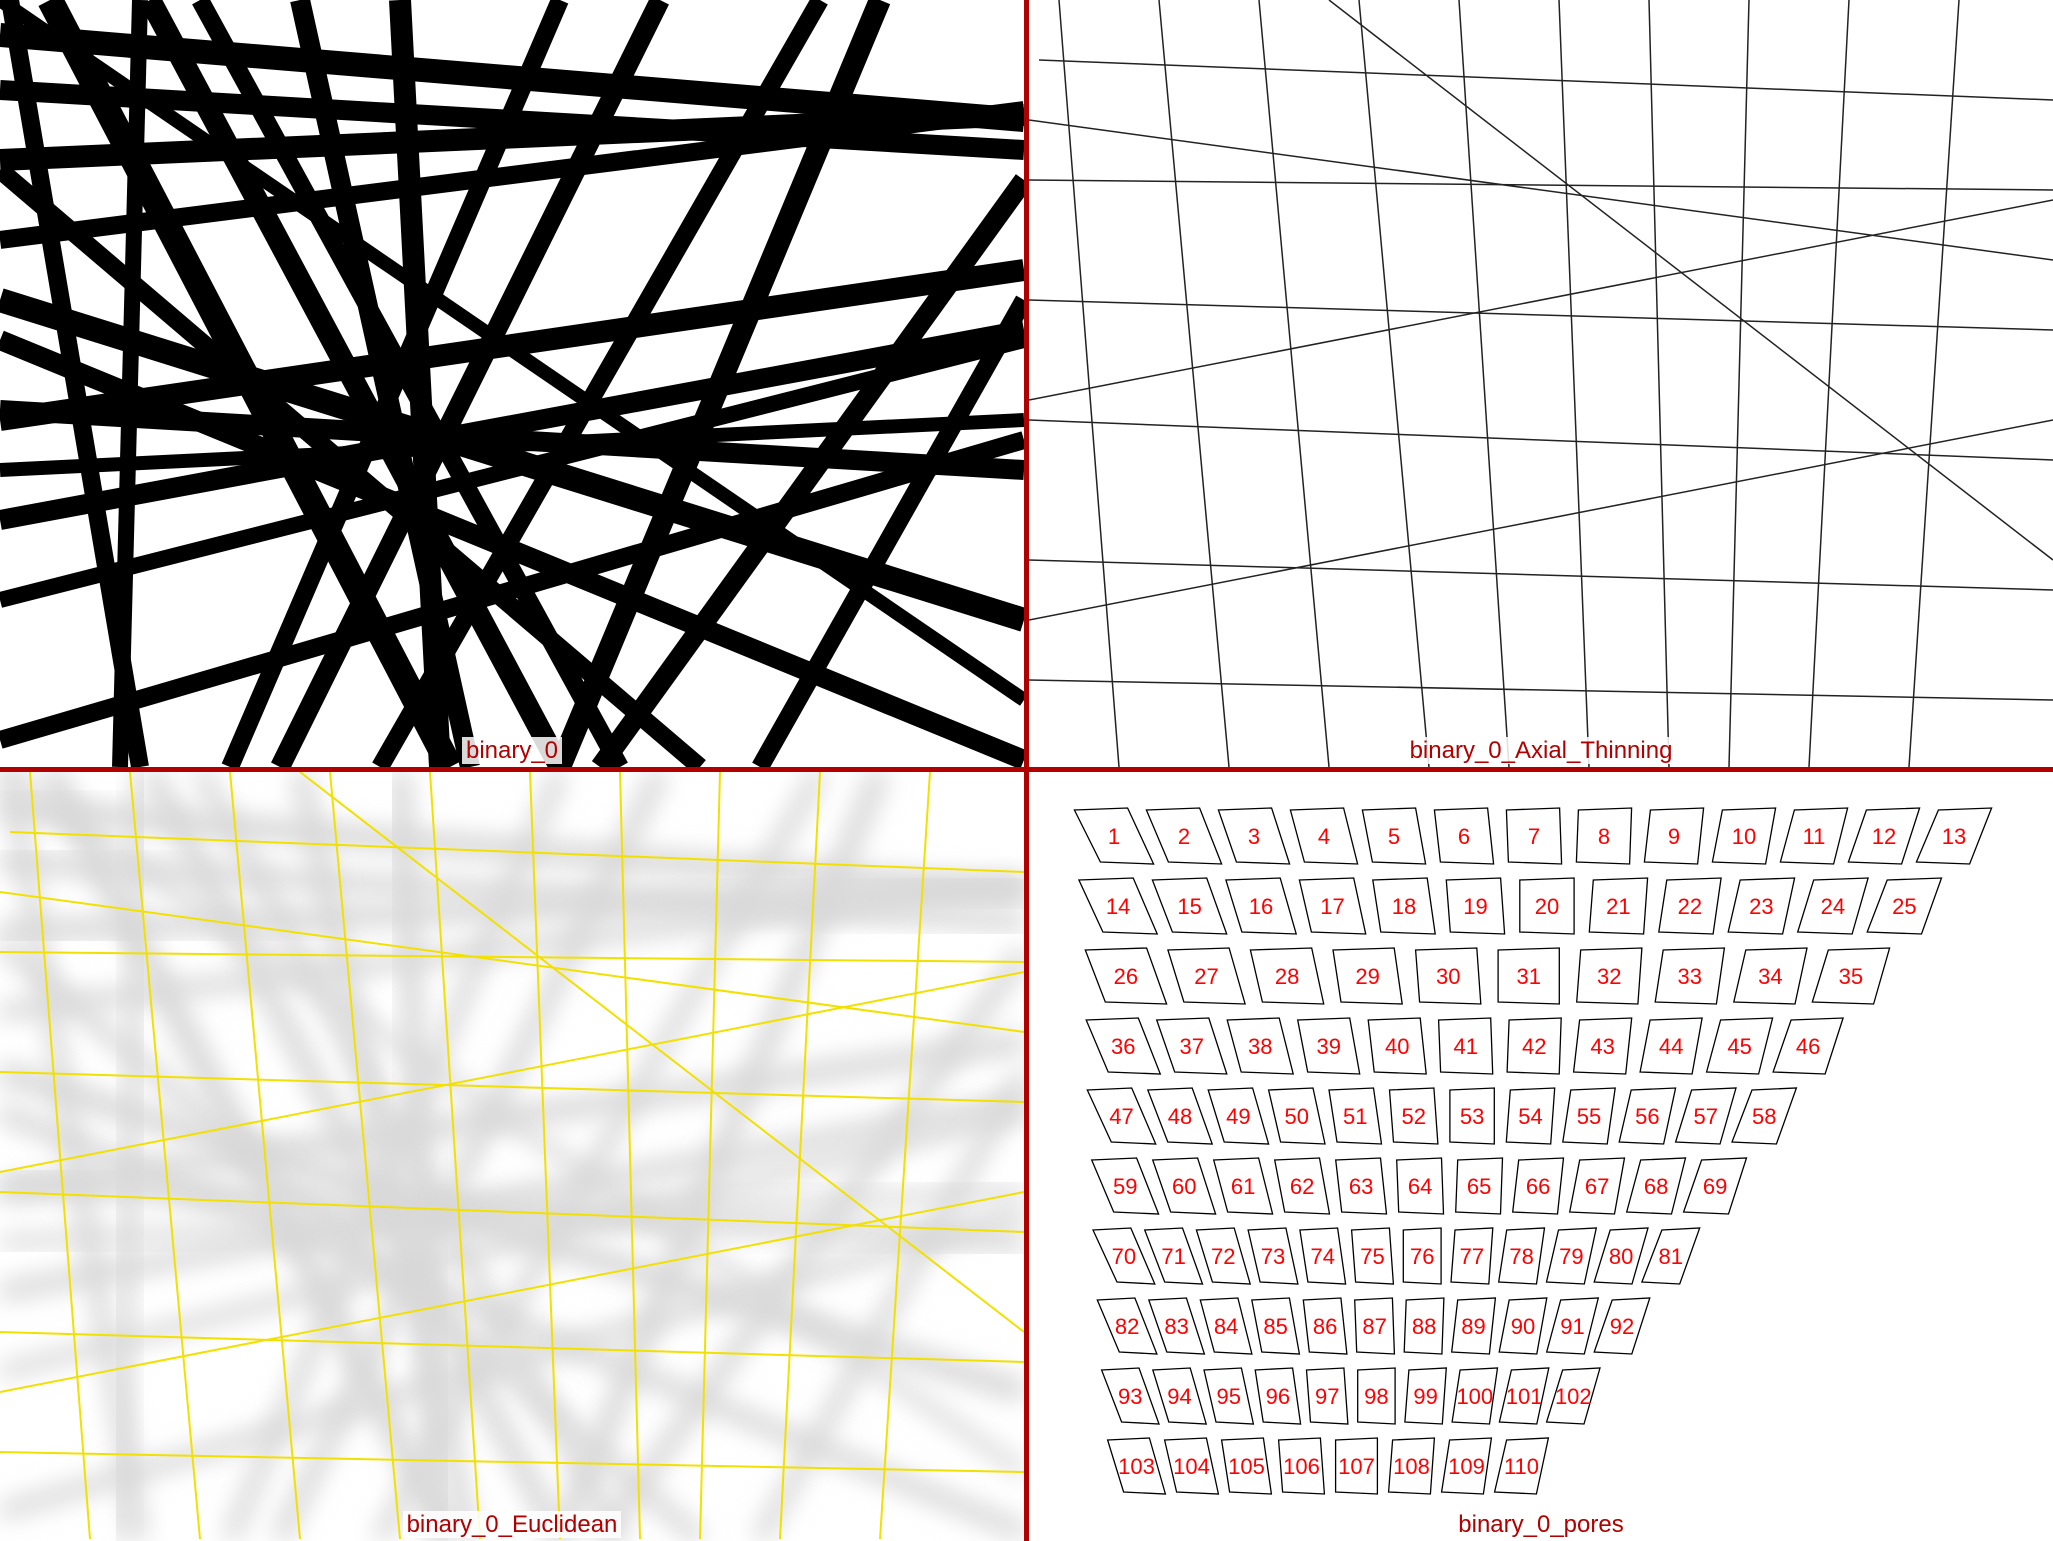 The width and height of the screenshot is (2053, 1541). What do you see at coordinates (1324, 836) in the screenshot?
I see `pore-label: 4` at bounding box center [1324, 836].